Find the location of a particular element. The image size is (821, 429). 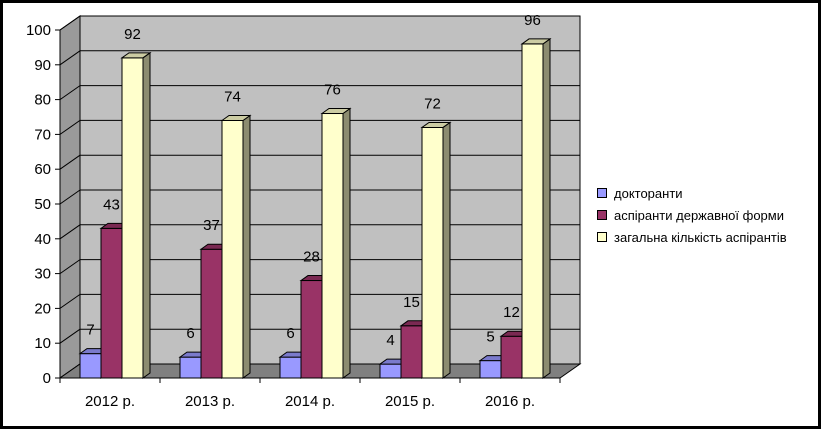

data-label: 12 is located at coordinates (511, 312).